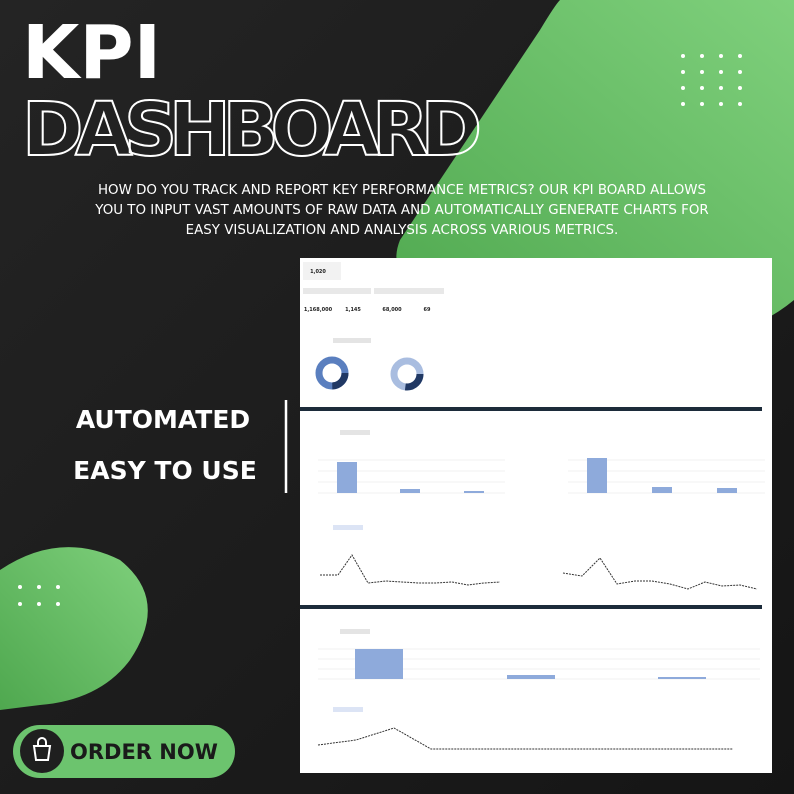 The height and width of the screenshot is (794, 794). What do you see at coordinates (318, 272) in the screenshot?
I see `kpi-value: 1,020` at bounding box center [318, 272].